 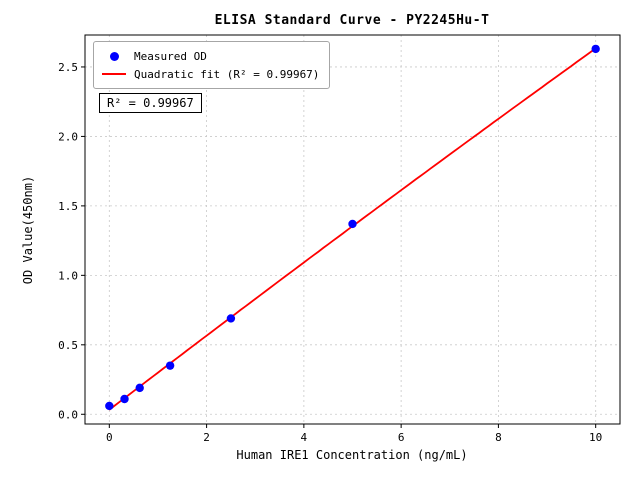 What do you see at coordinates (595, 437) in the screenshot?
I see `x-tick-label: 10` at bounding box center [595, 437].